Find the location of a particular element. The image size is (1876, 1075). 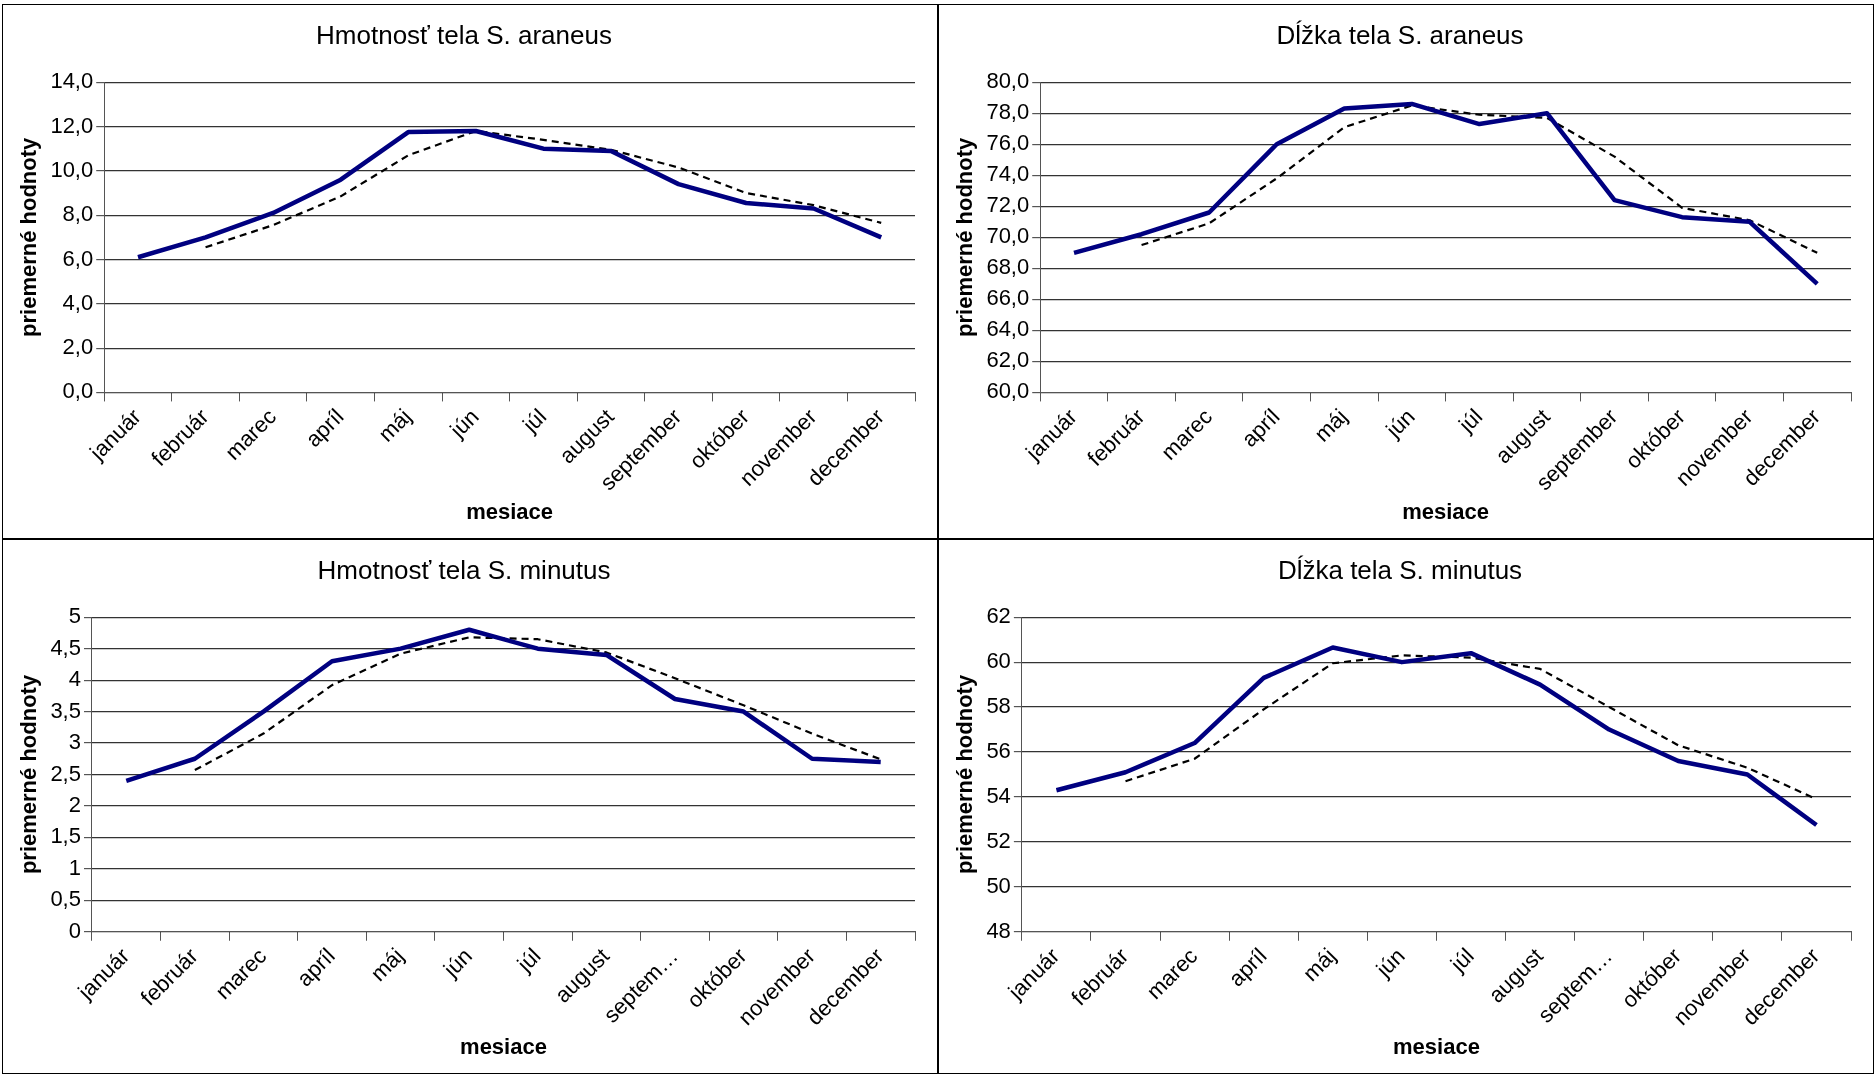

y-tick-label: 0 is located at coordinates (74, 930).